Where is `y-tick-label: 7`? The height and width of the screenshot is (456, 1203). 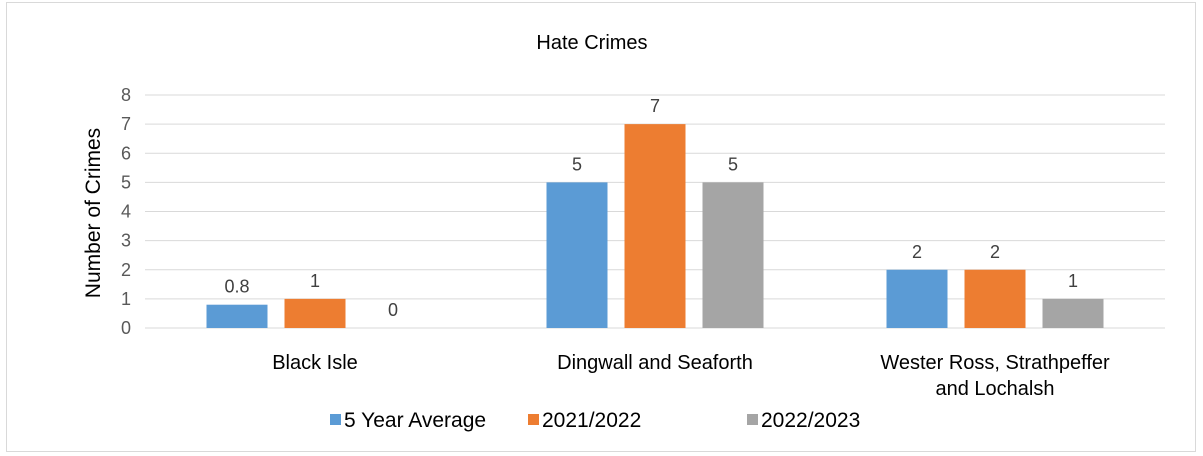
y-tick-label: 7 is located at coordinates (126, 124).